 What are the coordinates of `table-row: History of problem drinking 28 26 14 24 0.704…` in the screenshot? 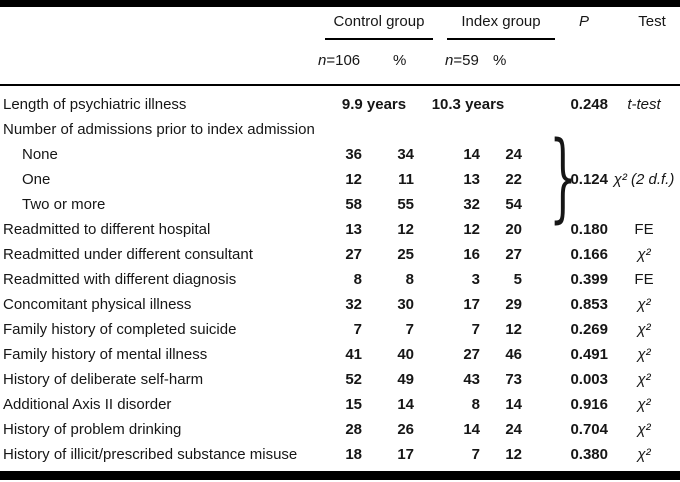 It's located at (340, 429).